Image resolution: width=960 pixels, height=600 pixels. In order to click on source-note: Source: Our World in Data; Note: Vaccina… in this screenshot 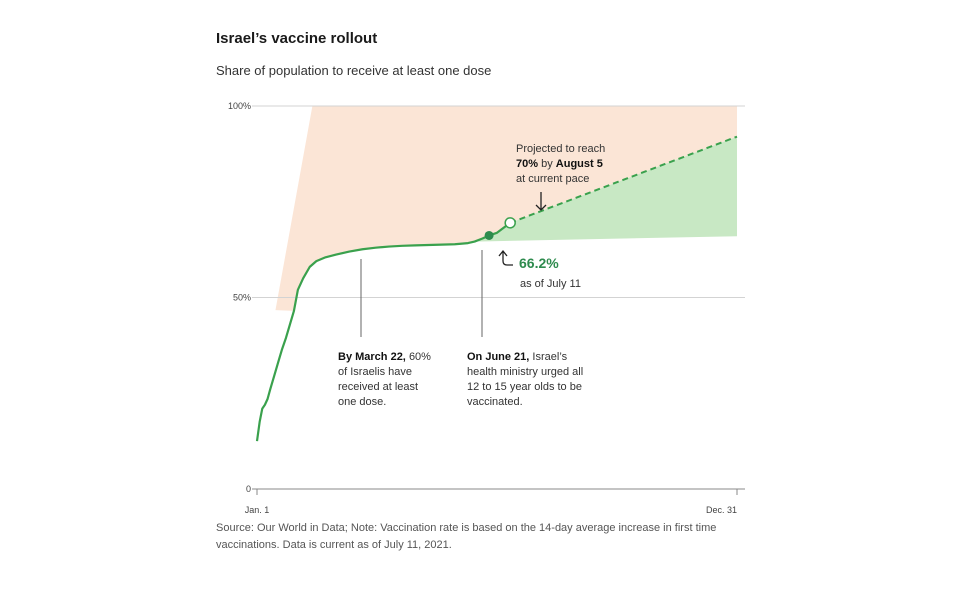, I will do `click(466, 536)`.